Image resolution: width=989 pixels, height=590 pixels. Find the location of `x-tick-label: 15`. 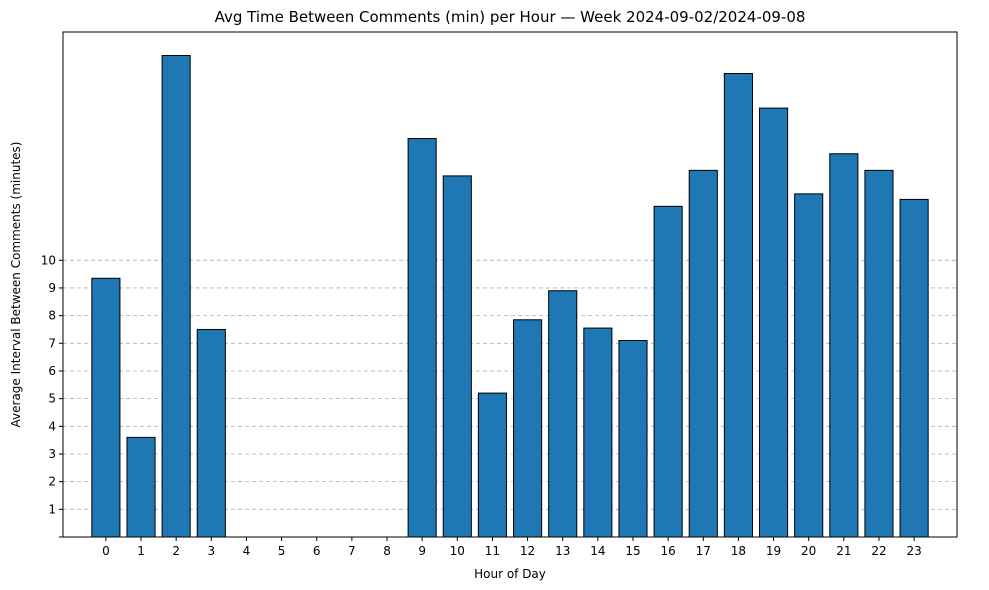

x-tick-label: 15 is located at coordinates (632, 551).